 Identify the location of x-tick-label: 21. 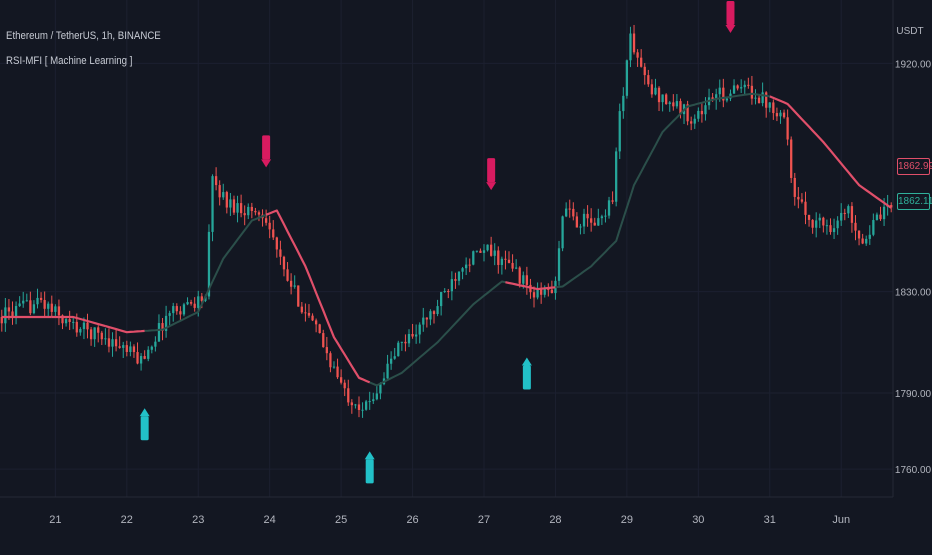
(55, 520).